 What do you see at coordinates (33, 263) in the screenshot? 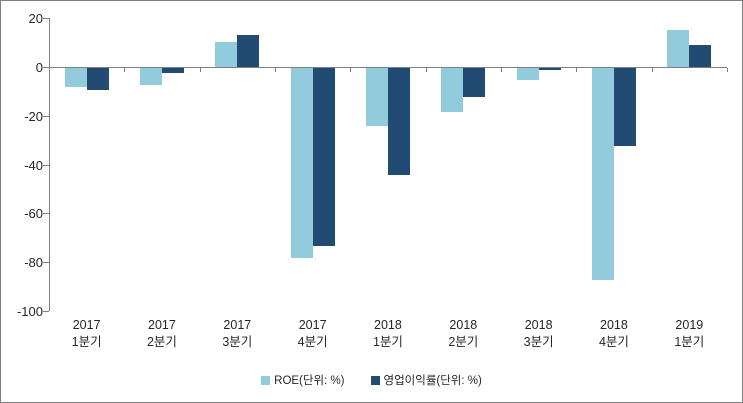
I see `y-axis-tick-label: -80` at bounding box center [33, 263].